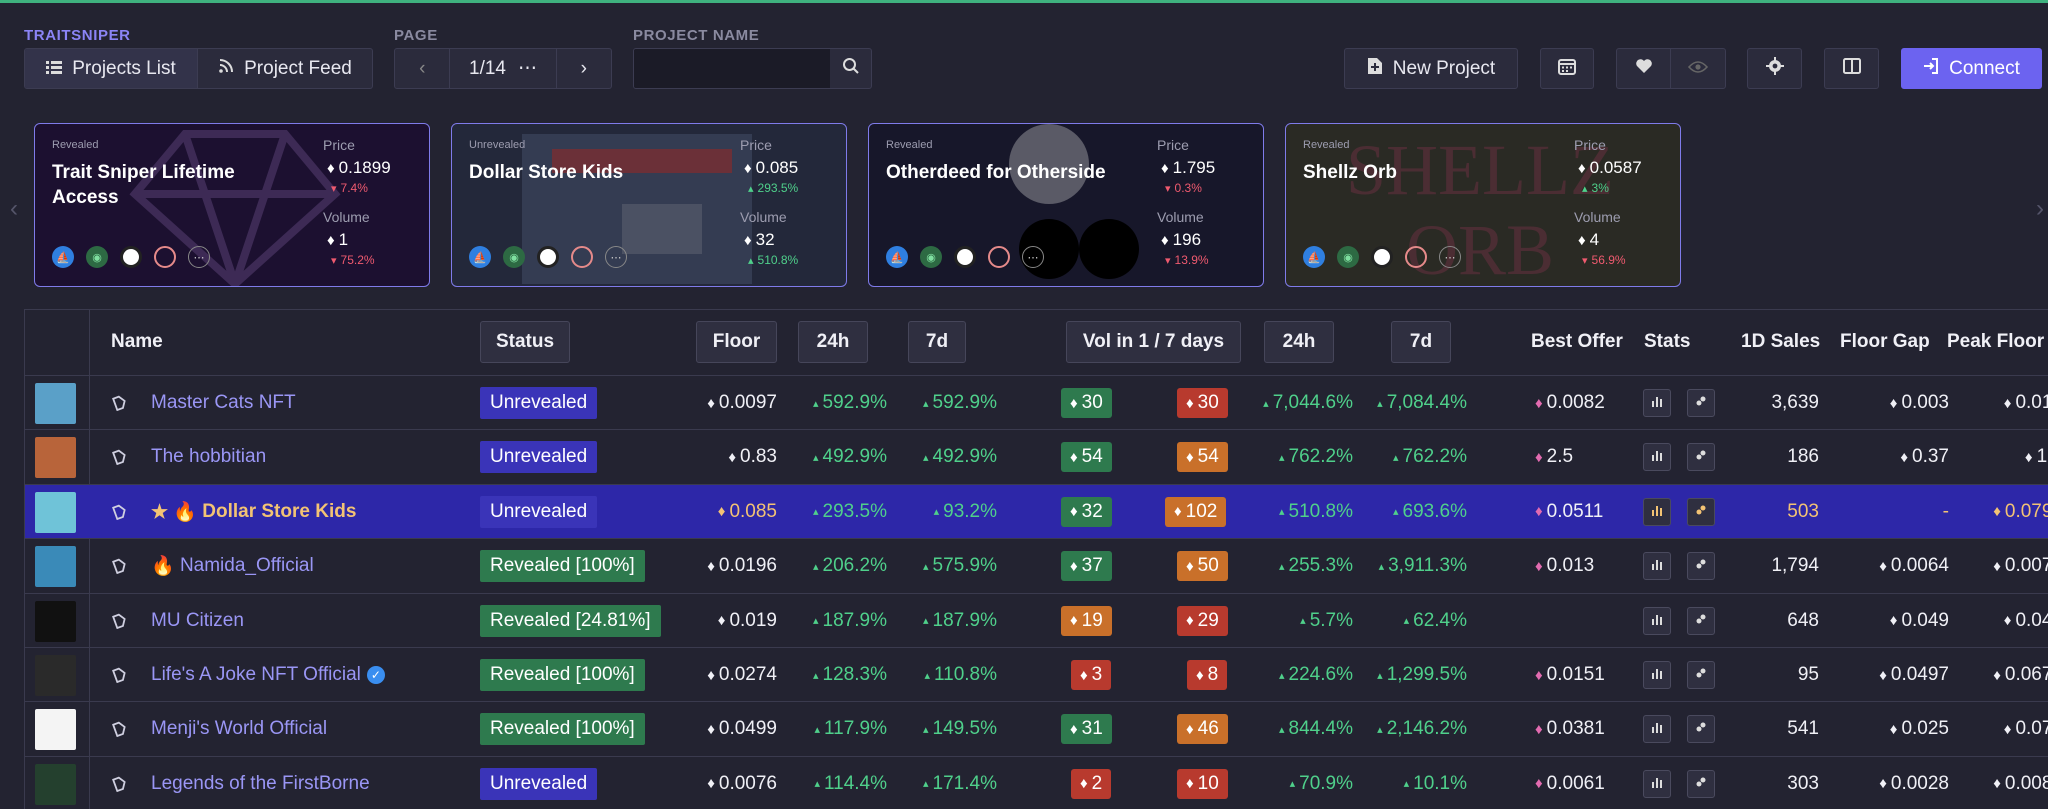  Describe the element at coordinates (1971, 68) in the screenshot. I see `connect-button: Connect` at that location.